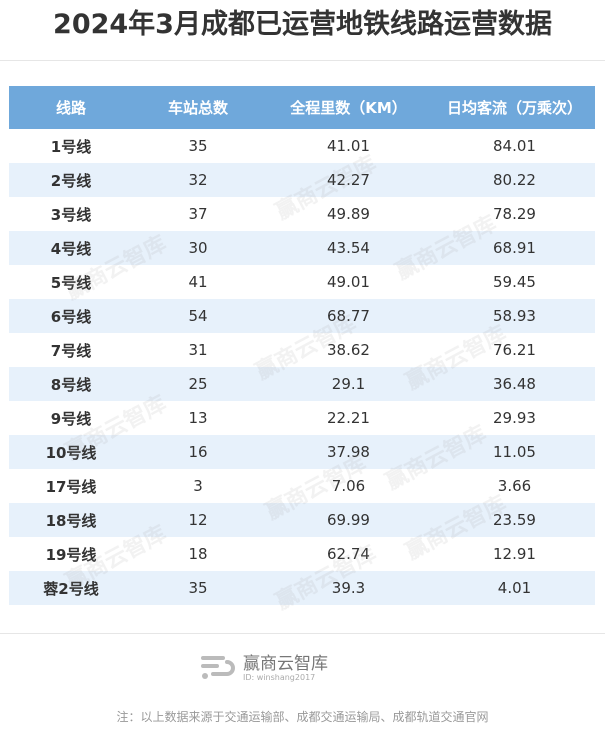 The width and height of the screenshot is (605, 734). I want to click on cell-line: 9号线, so click(71, 418).